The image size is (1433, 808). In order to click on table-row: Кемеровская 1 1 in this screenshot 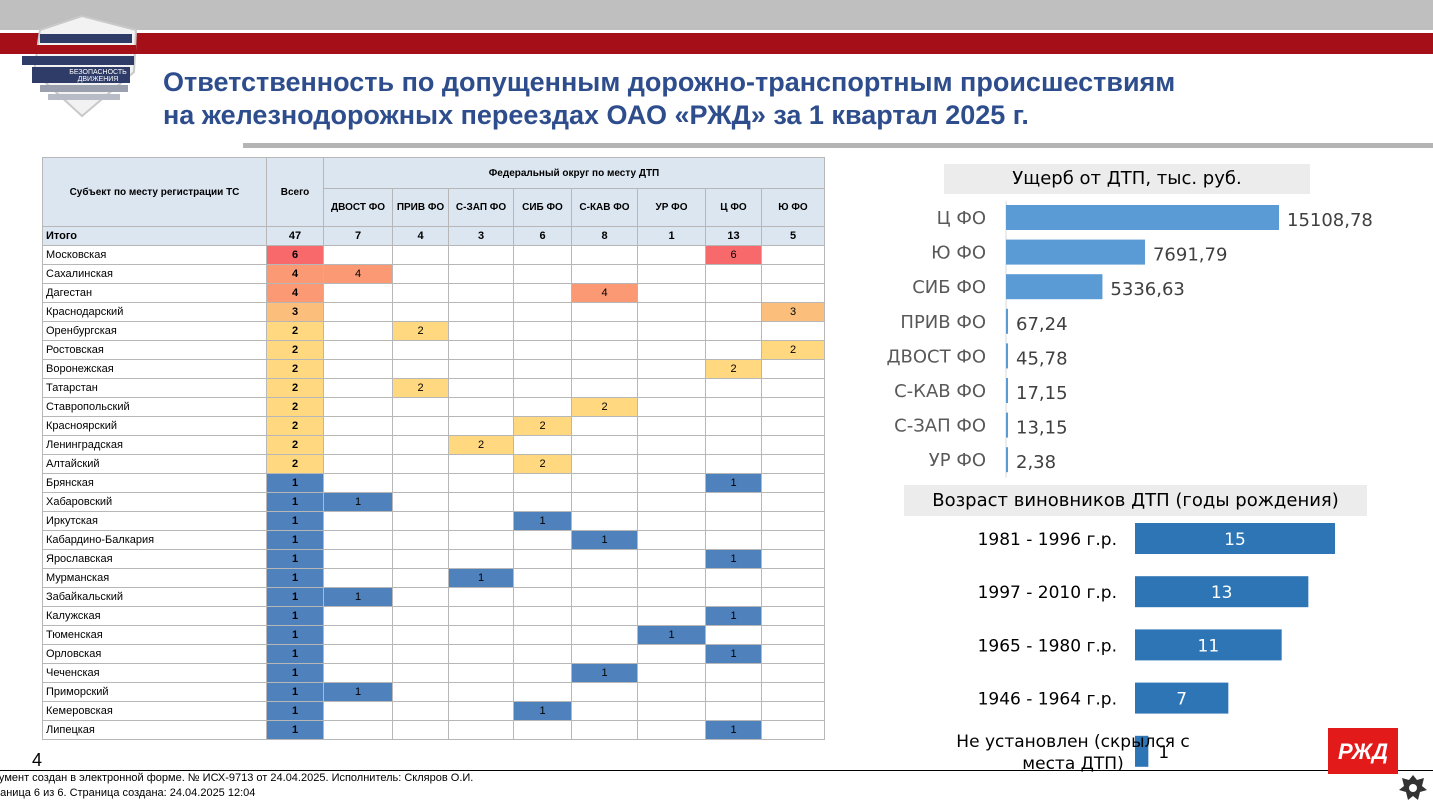, I will do `click(433, 711)`.